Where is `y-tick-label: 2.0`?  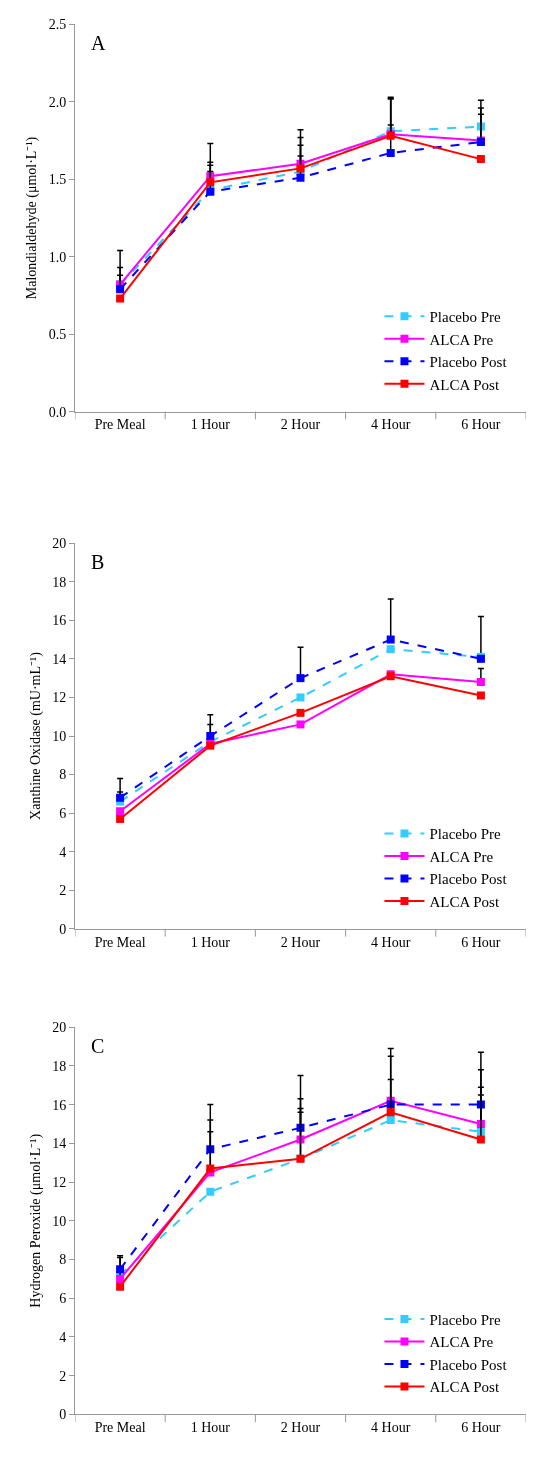
y-tick-label: 2.0 is located at coordinates (57, 102).